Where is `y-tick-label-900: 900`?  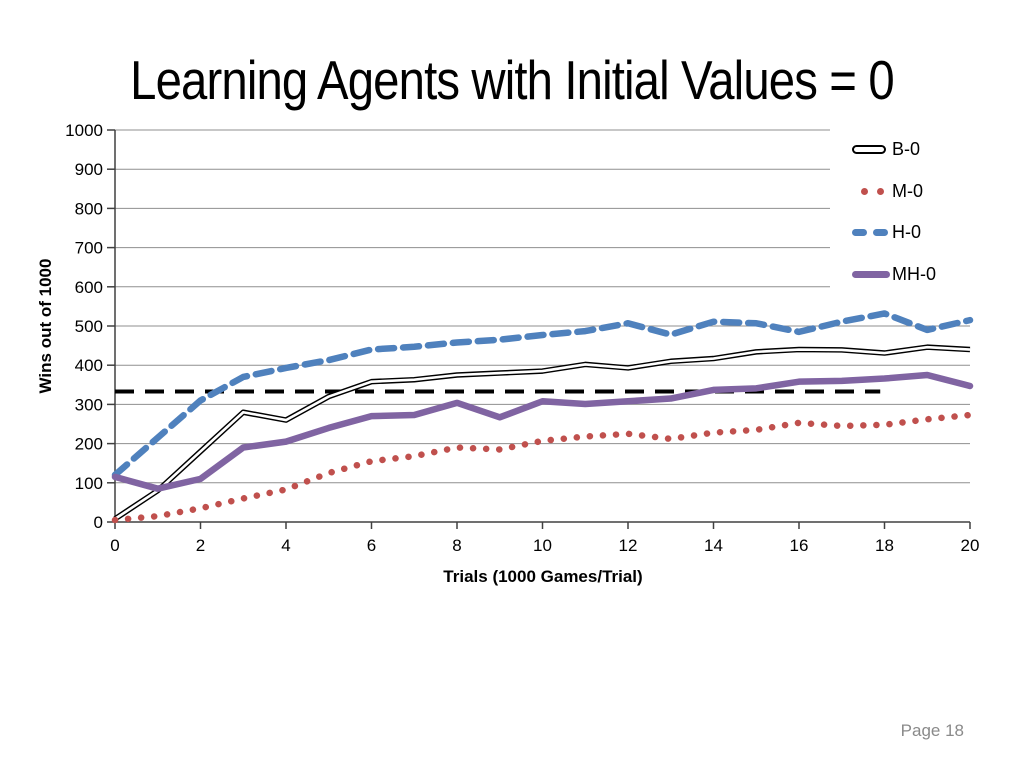 y-tick-label-900: 900 is located at coordinates (89, 169).